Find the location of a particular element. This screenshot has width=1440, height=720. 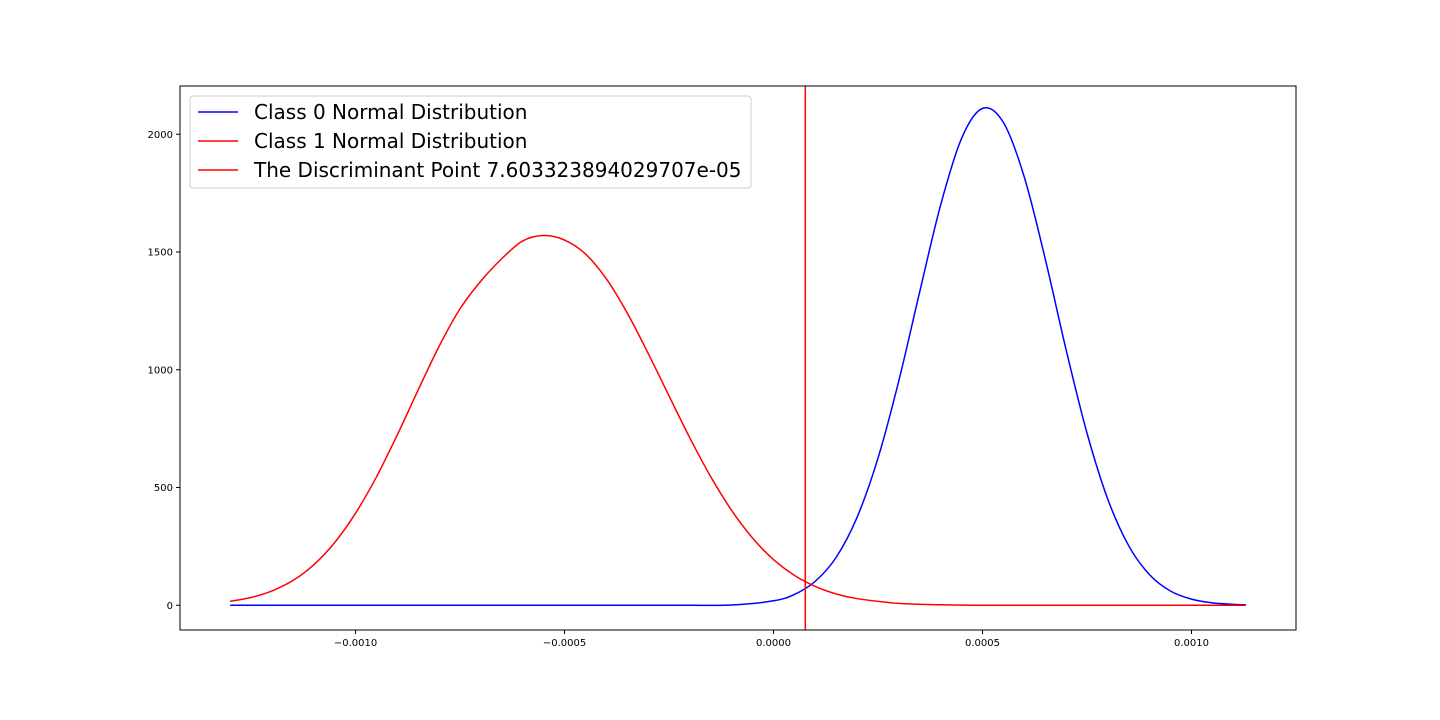

legend-label-class-0: Class 0 Normal Distribution is located at coordinates (390, 112).